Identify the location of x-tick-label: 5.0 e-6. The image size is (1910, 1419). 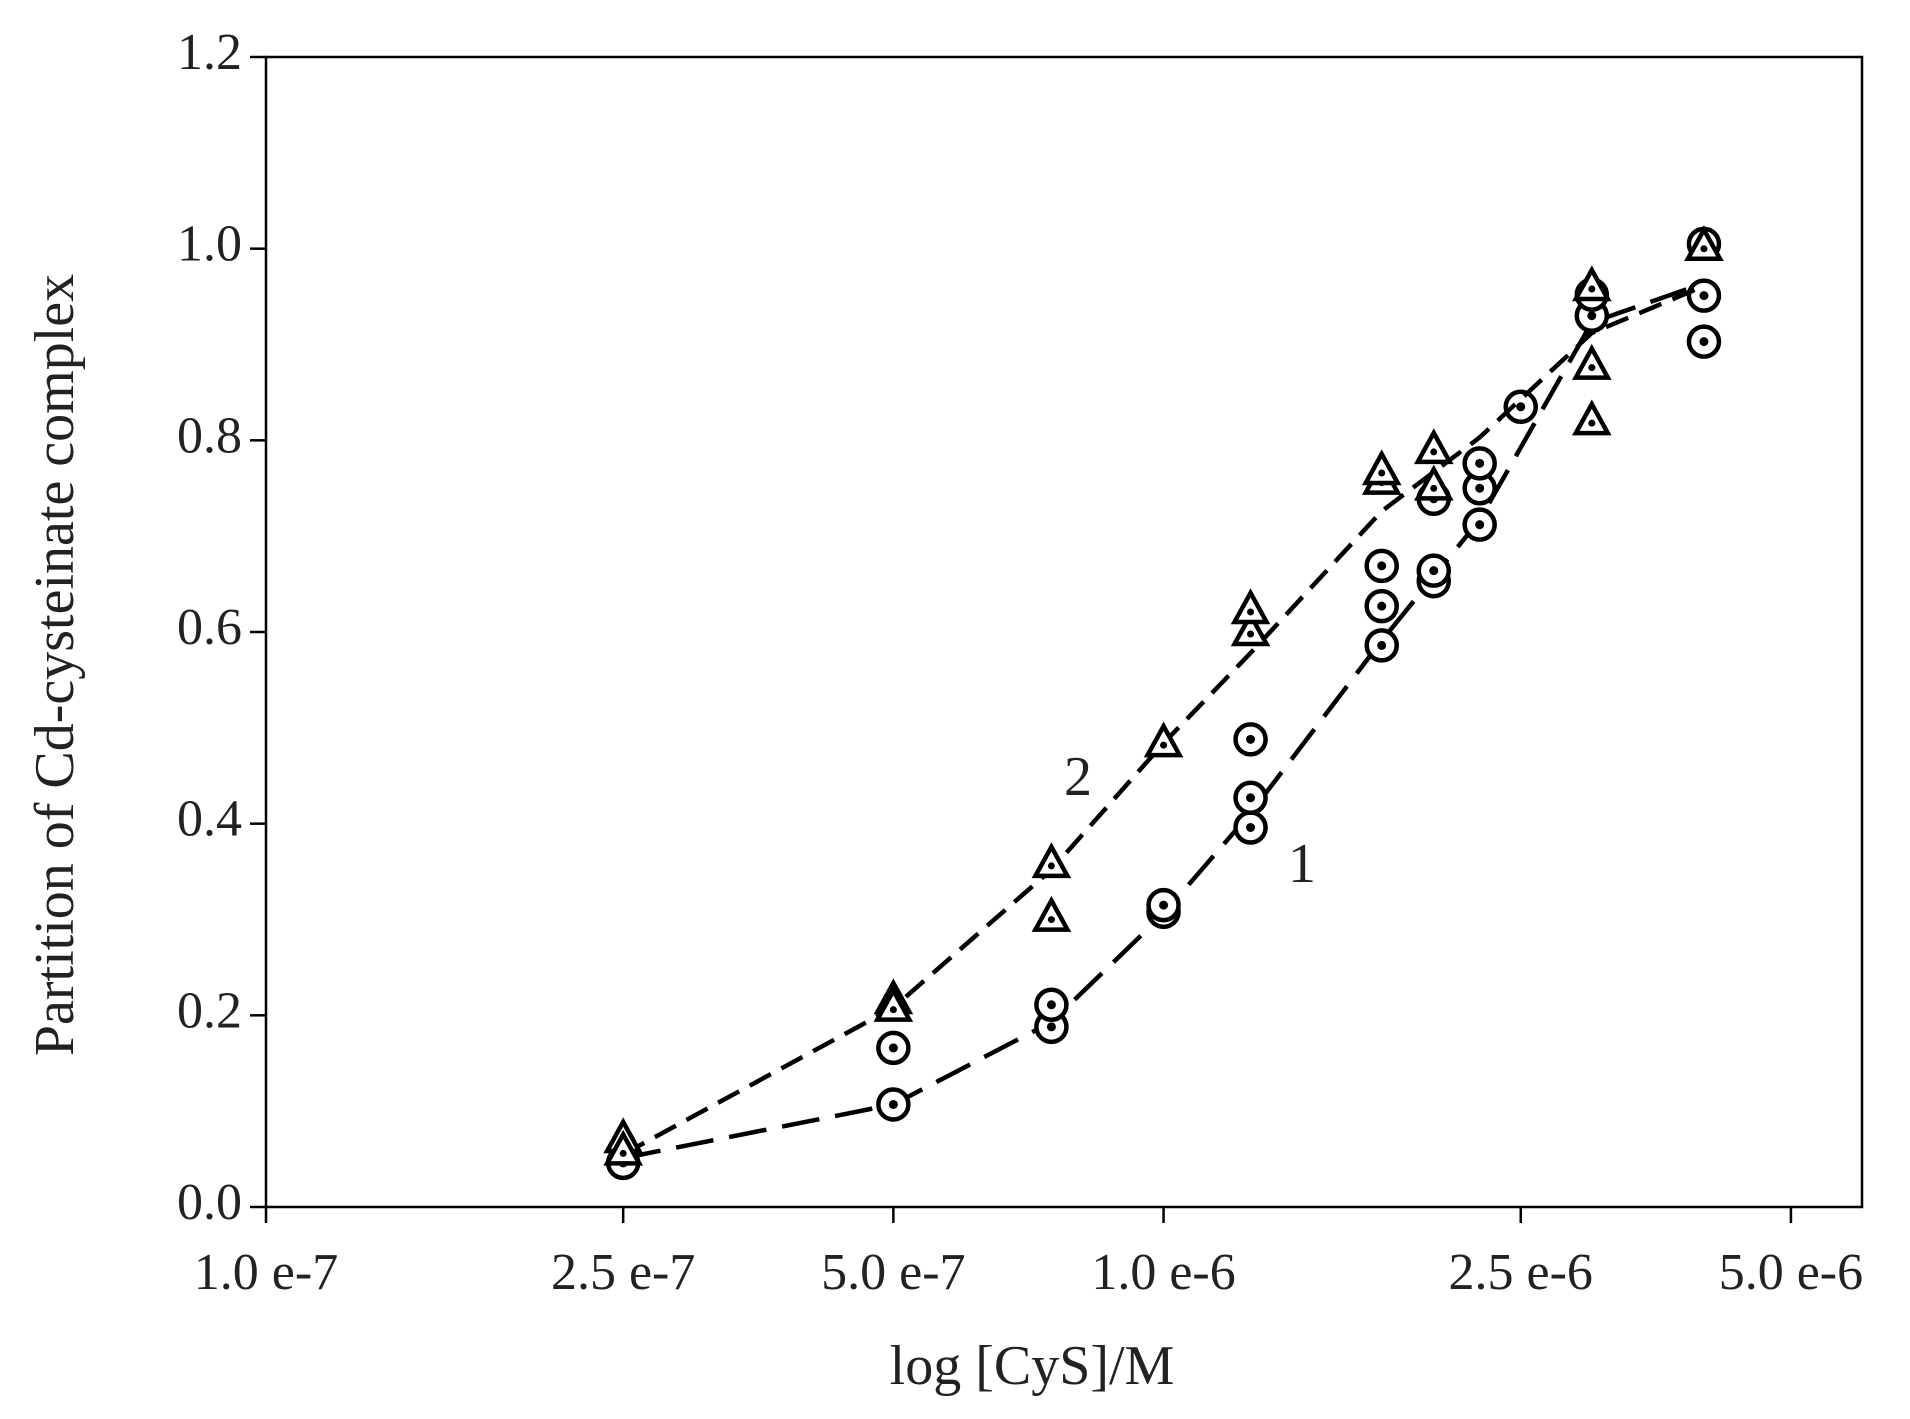
(1791, 1272).